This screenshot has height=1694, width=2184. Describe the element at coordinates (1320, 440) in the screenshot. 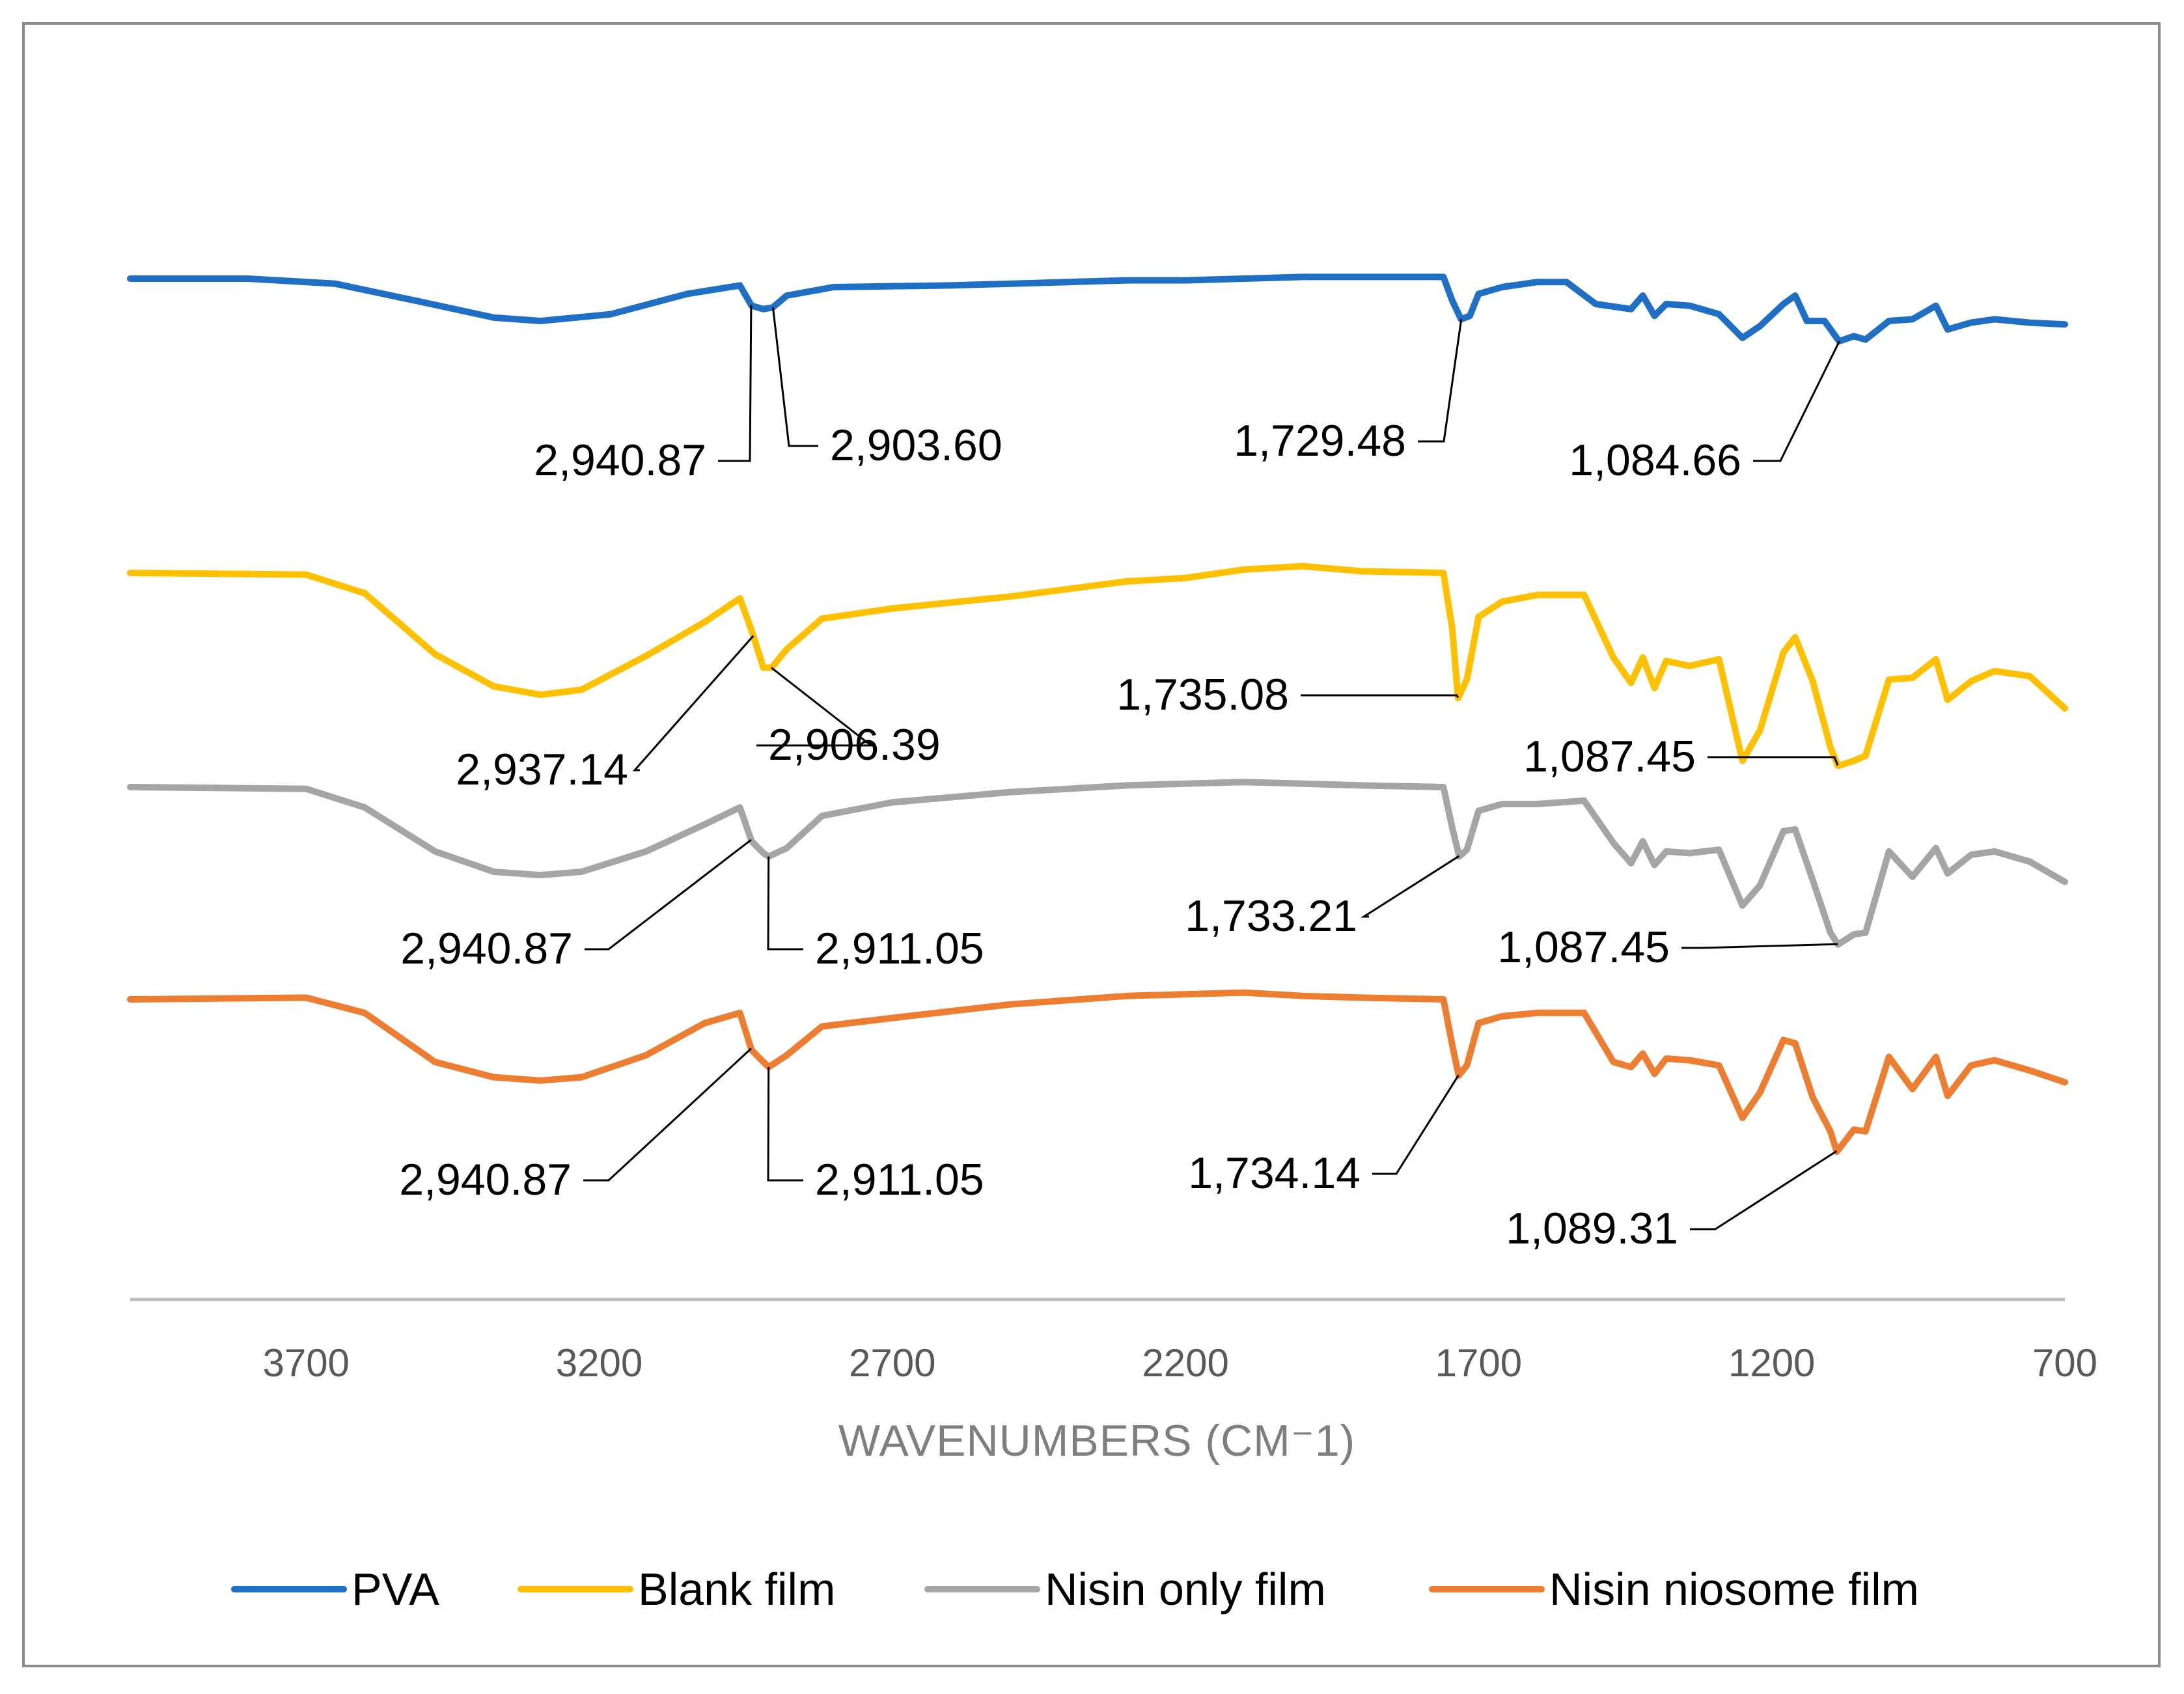

I see `peak-annotation-label: 1,729.48` at that location.